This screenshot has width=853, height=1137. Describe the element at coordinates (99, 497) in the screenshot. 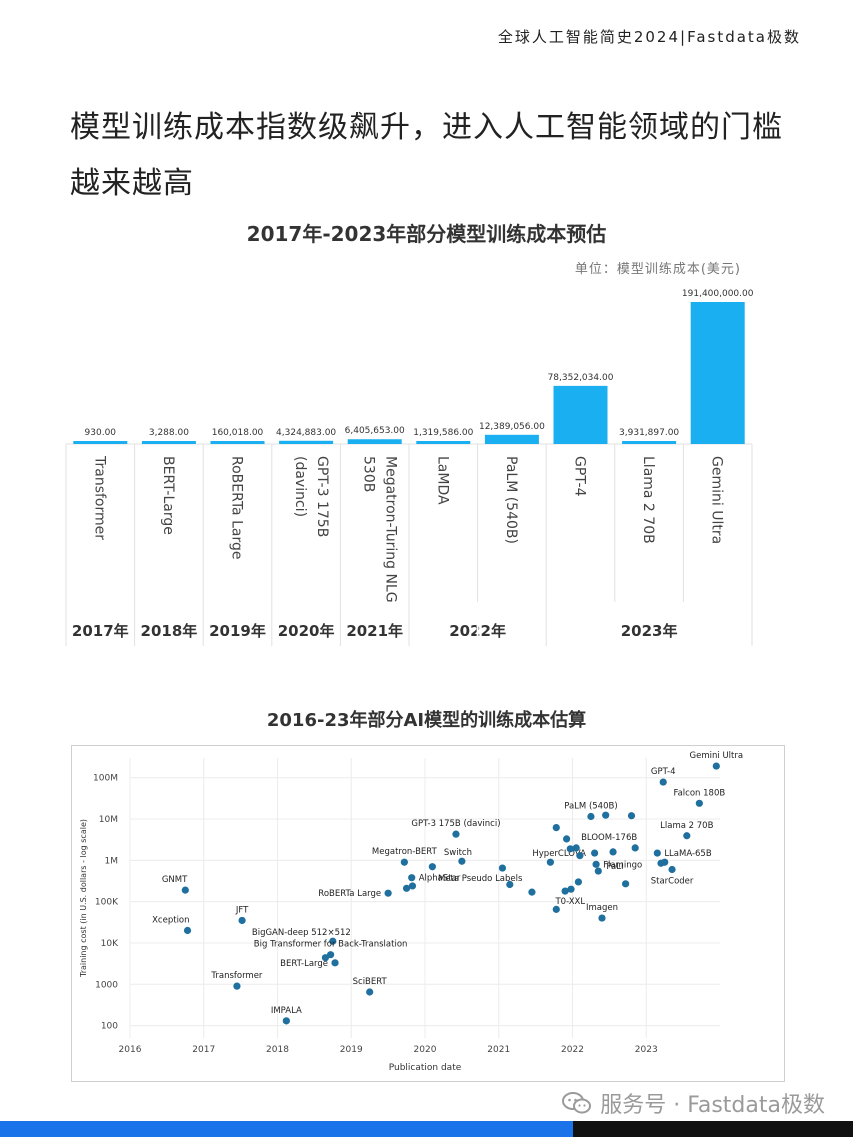

I see `category-label: Transformer` at that location.